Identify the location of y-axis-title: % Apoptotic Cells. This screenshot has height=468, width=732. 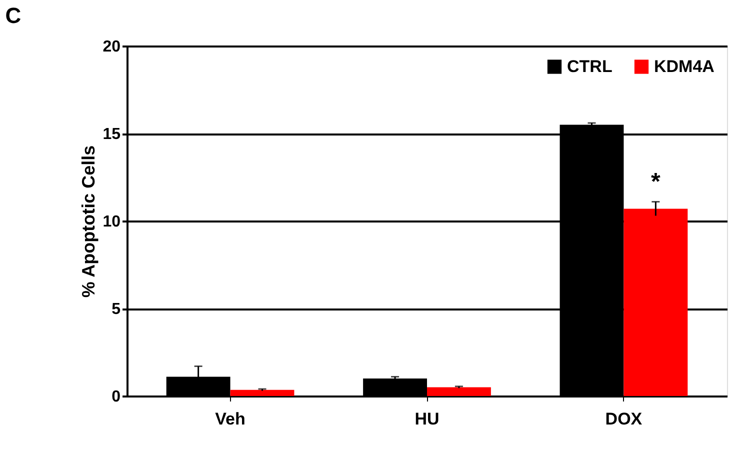
(88, 221).